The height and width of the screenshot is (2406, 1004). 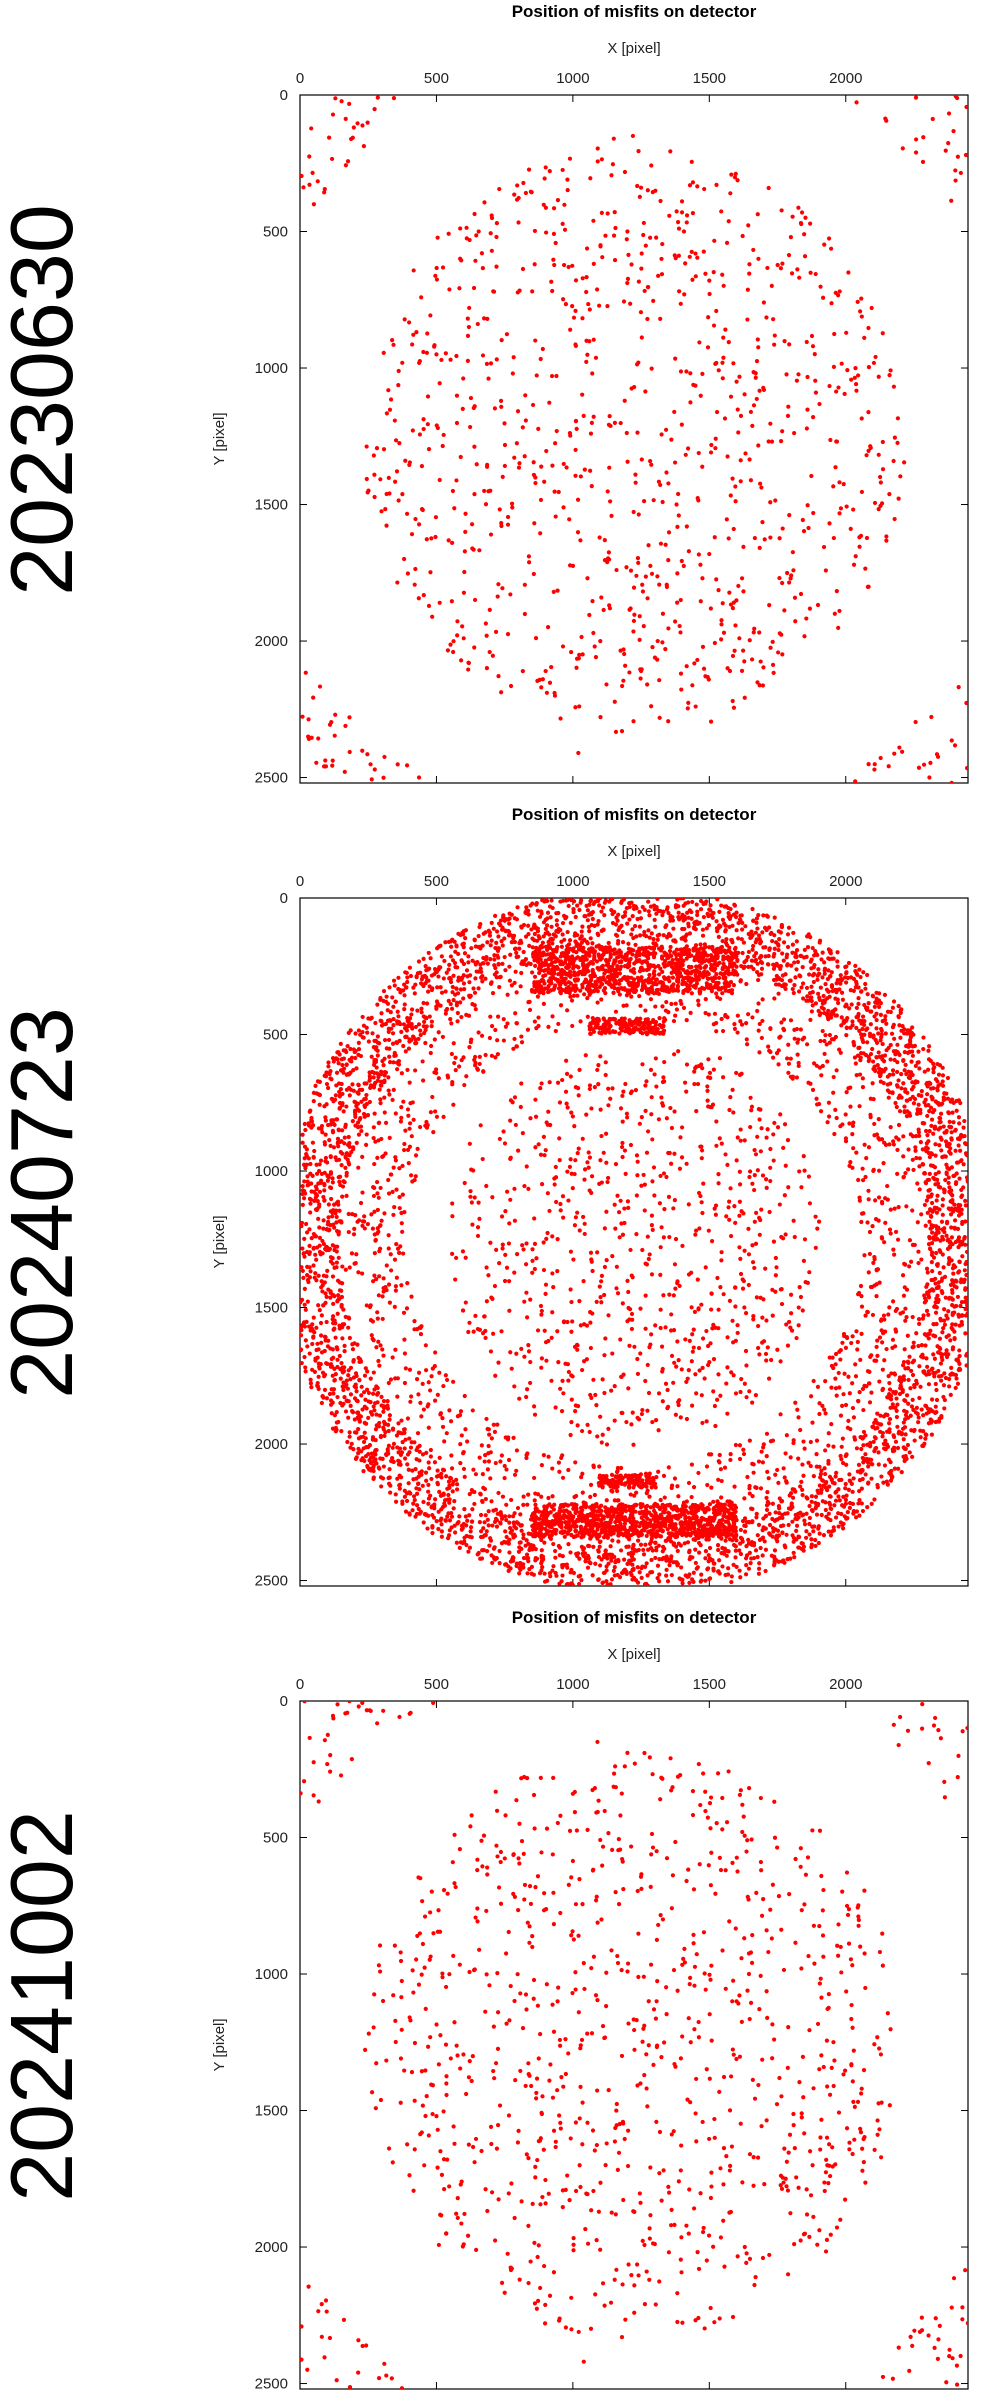 I want to click on y-tick-label: 1500, so click(x=271, y=1308).